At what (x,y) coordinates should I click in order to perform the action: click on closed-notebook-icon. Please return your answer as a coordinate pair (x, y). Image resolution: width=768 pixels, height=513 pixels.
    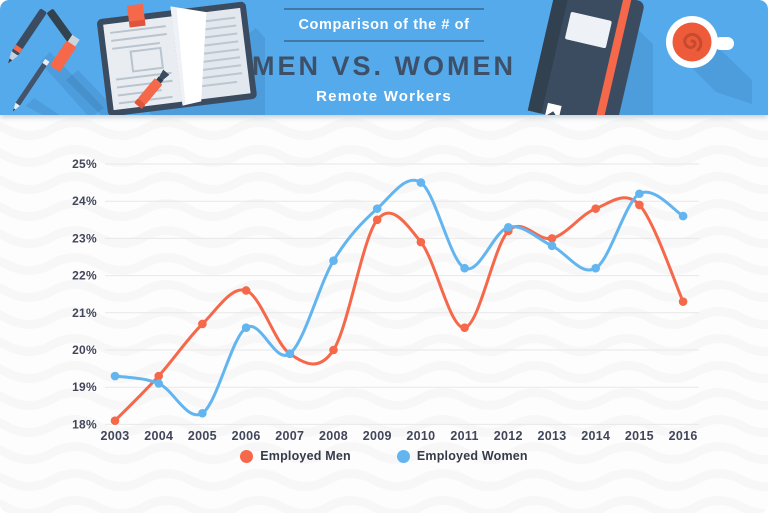
    Looking at the image, I should click on (590, 57).